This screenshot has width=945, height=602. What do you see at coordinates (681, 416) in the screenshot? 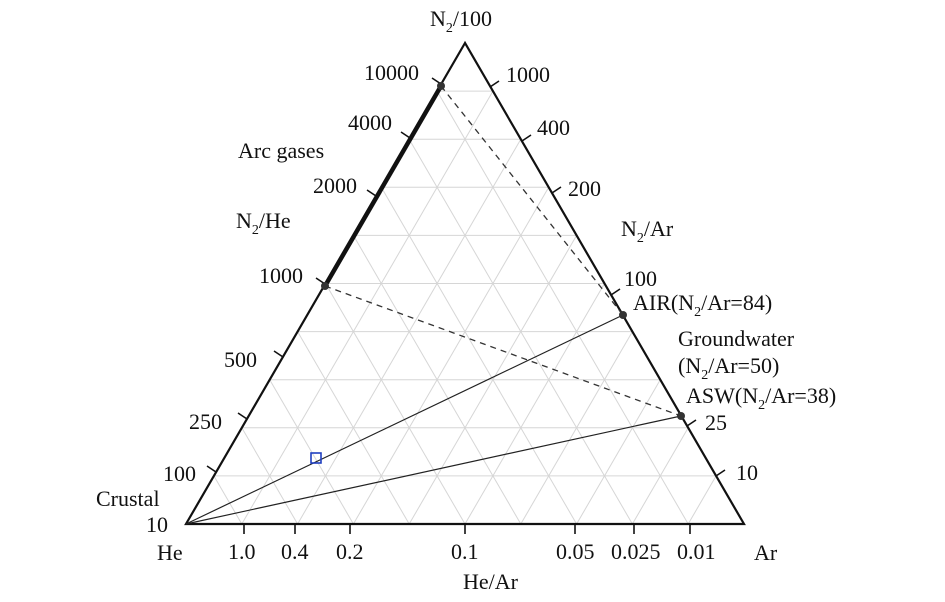
I see `point-asw` at bounding box center [681, 416].